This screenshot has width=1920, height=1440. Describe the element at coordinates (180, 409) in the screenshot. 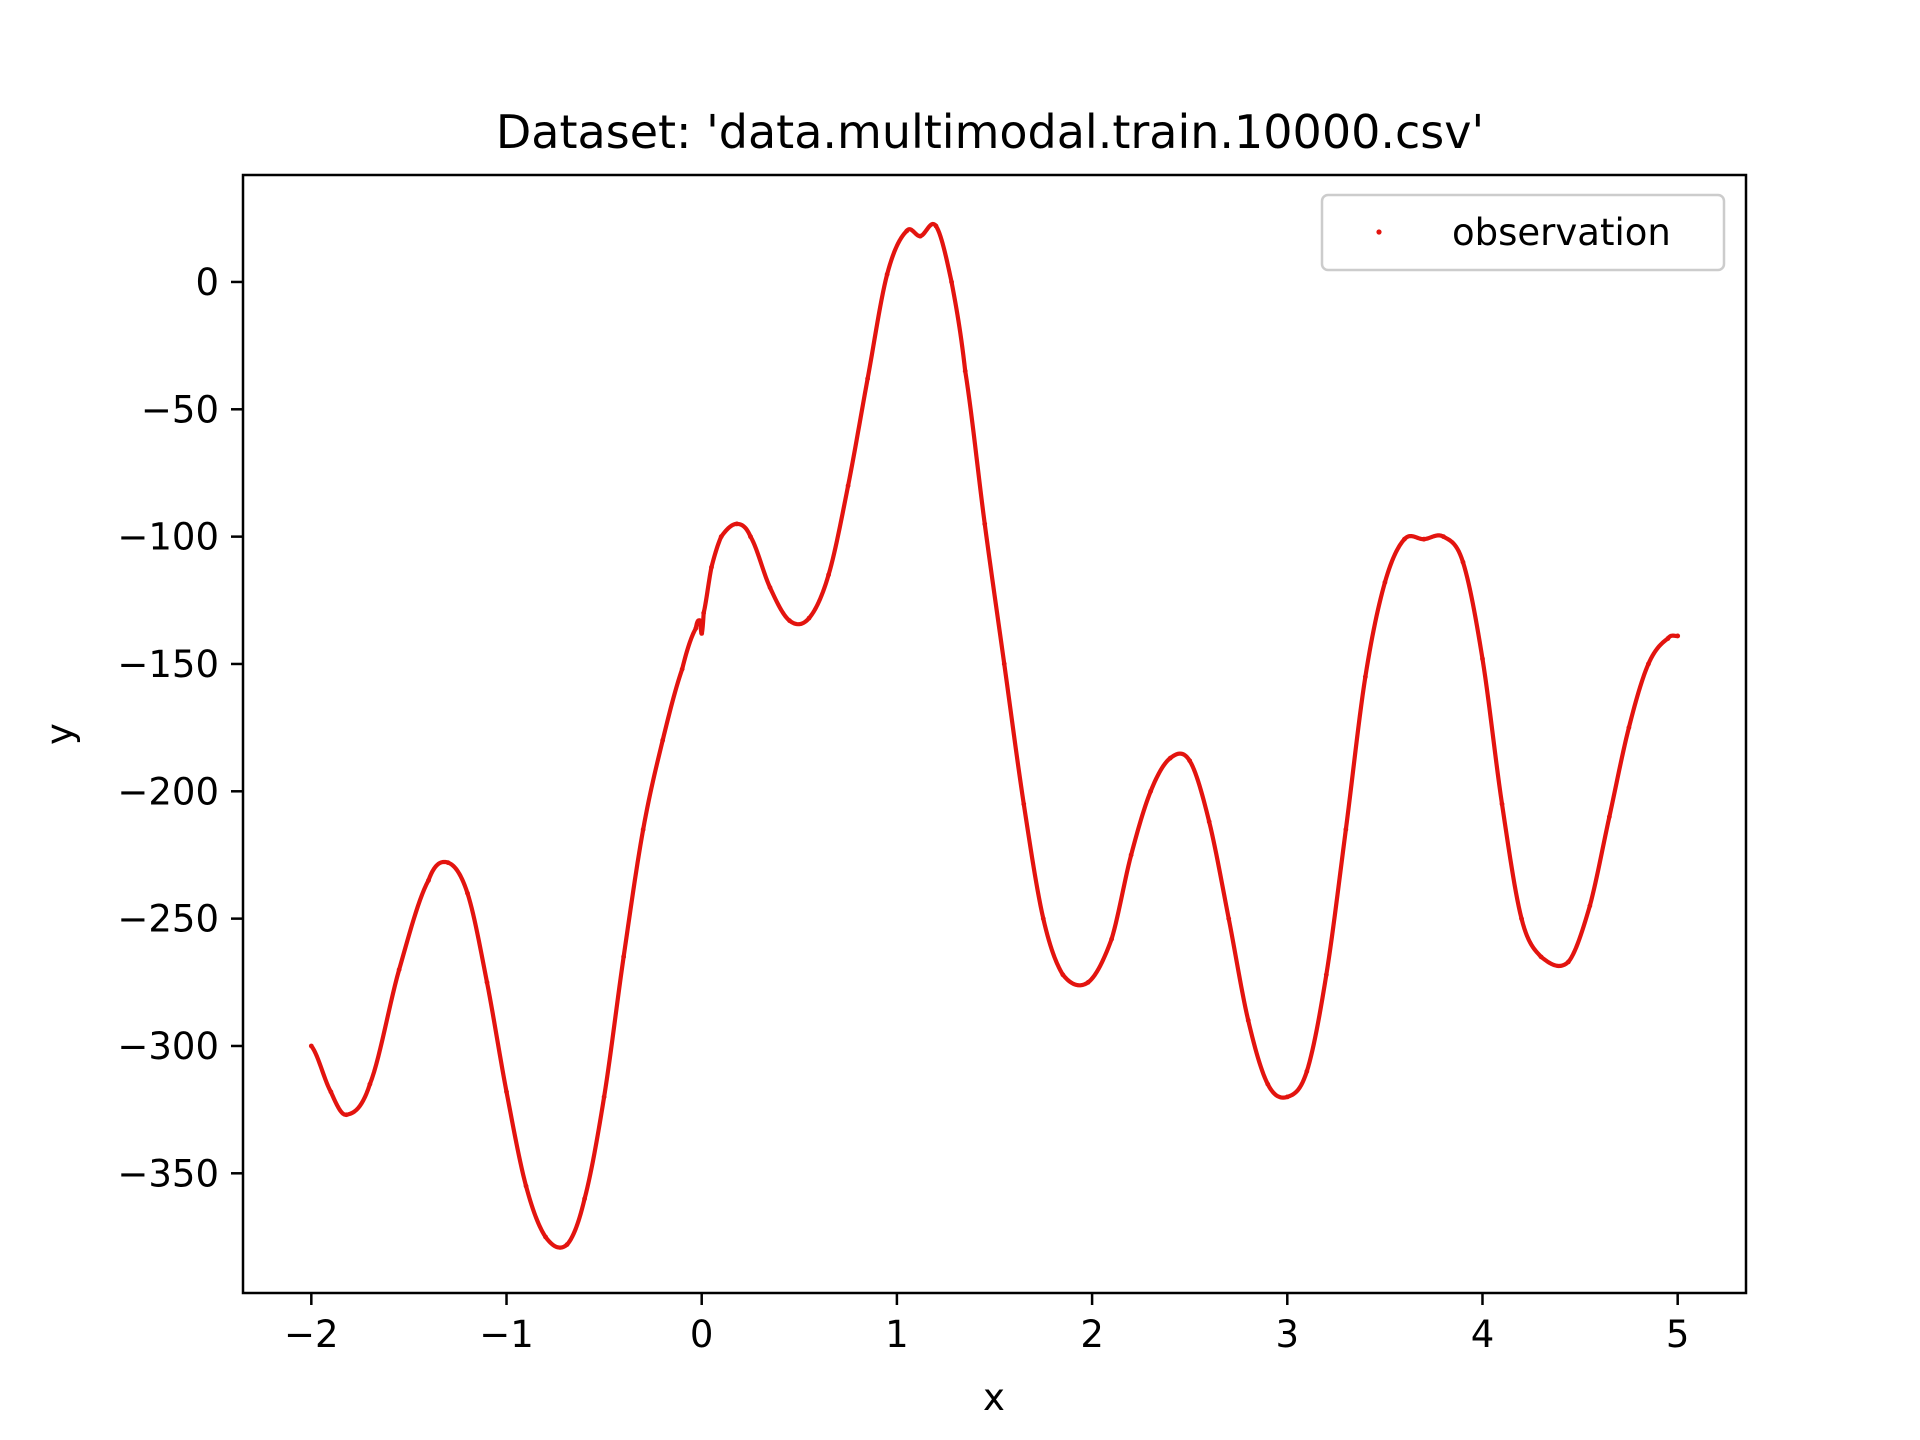

I see `y-tick-label: −50` at that location.